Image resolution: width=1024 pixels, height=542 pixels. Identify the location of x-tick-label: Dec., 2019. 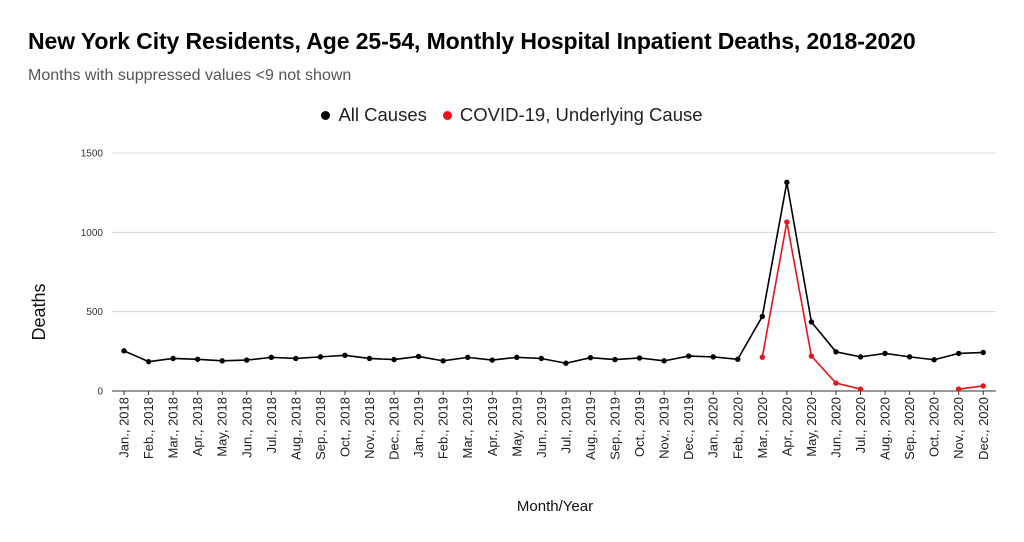
(688, 428).